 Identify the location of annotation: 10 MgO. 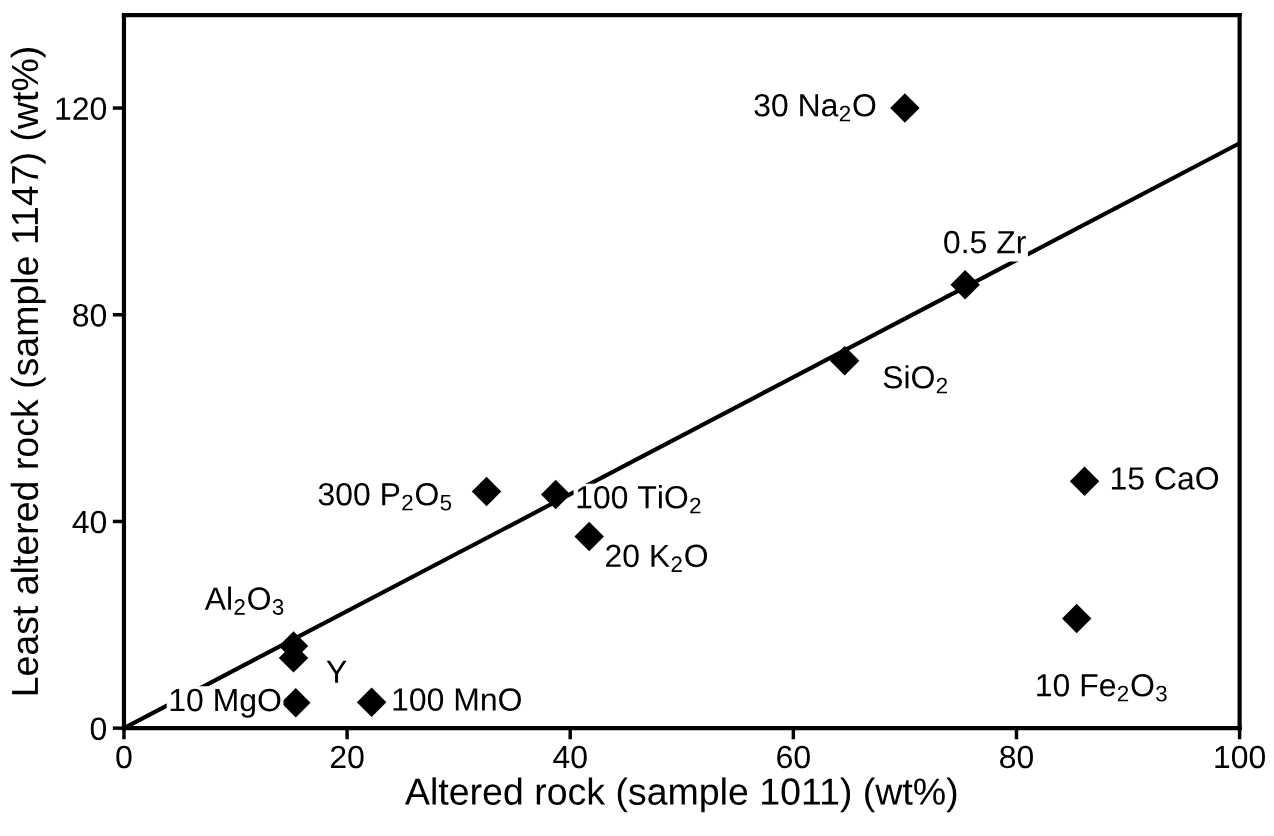
(225, 703).